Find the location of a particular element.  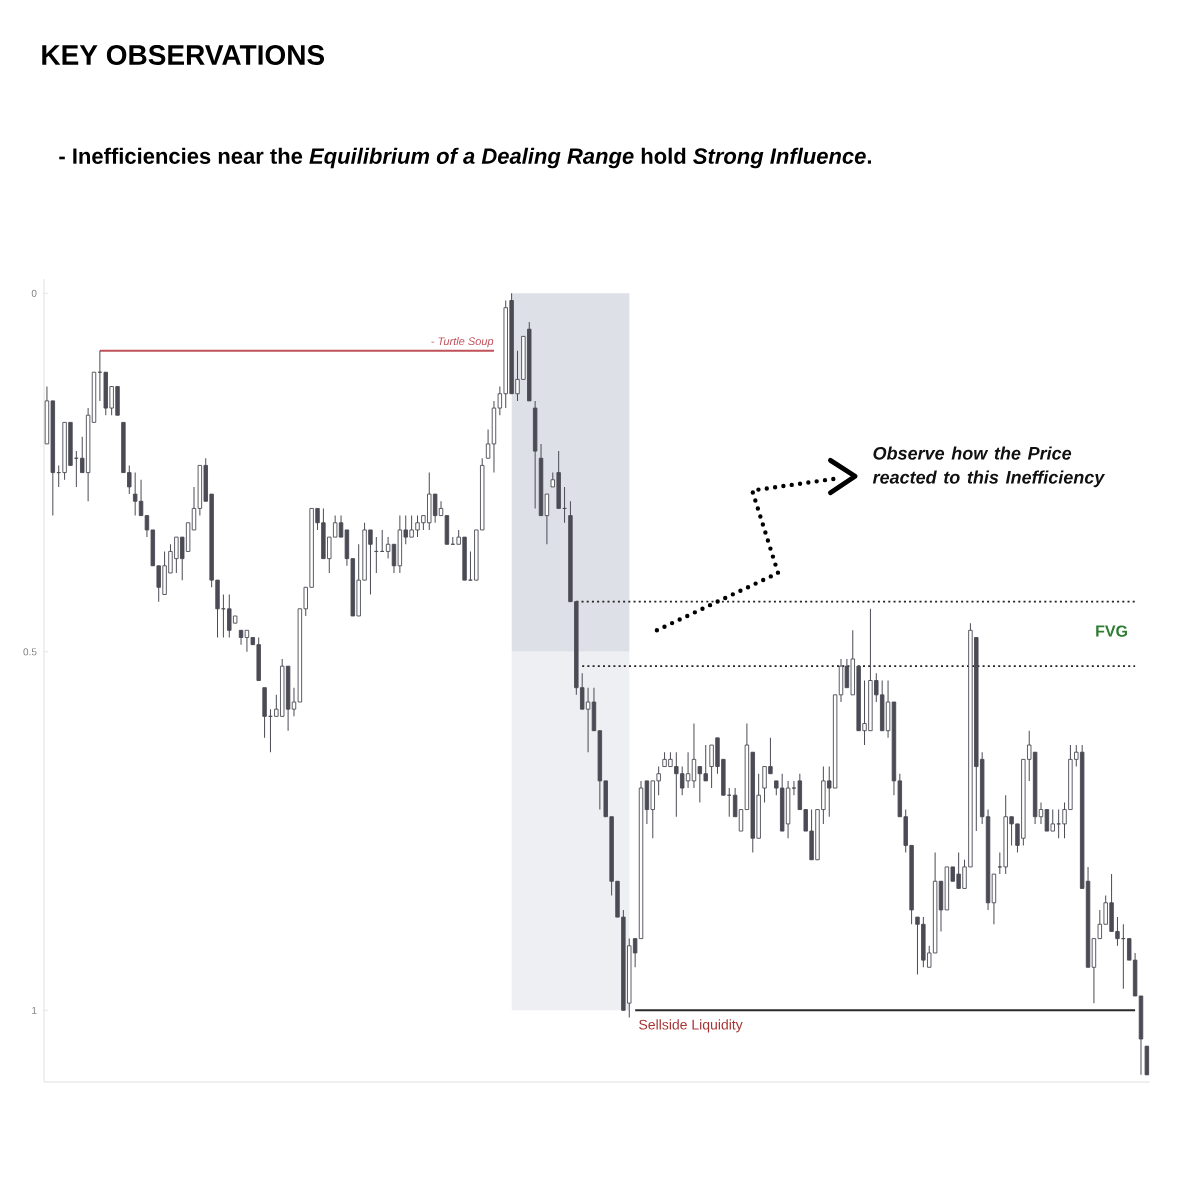

chart-subtitle: - Inefficiencies near the Equilibrium of a Dealing Range hold Strong Influence. is located at coordinates (465, 158).